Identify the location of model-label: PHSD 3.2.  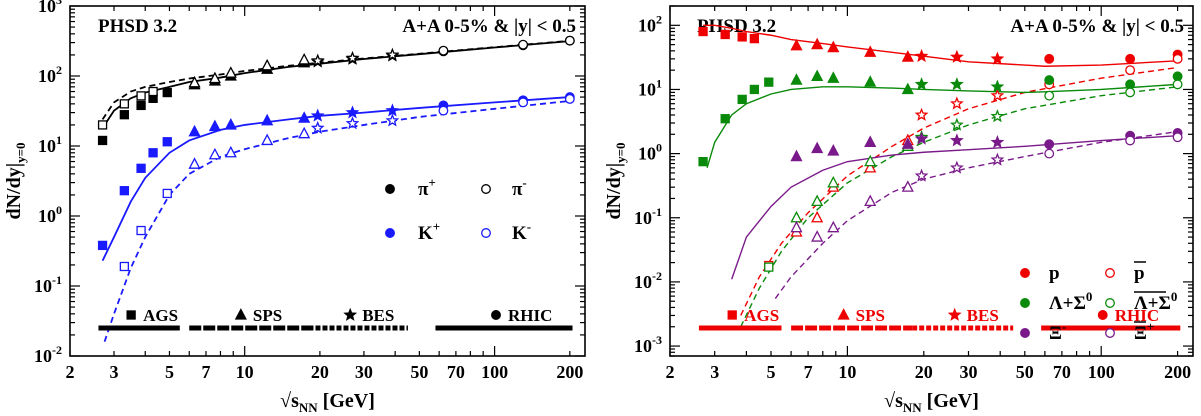
(736, 26).